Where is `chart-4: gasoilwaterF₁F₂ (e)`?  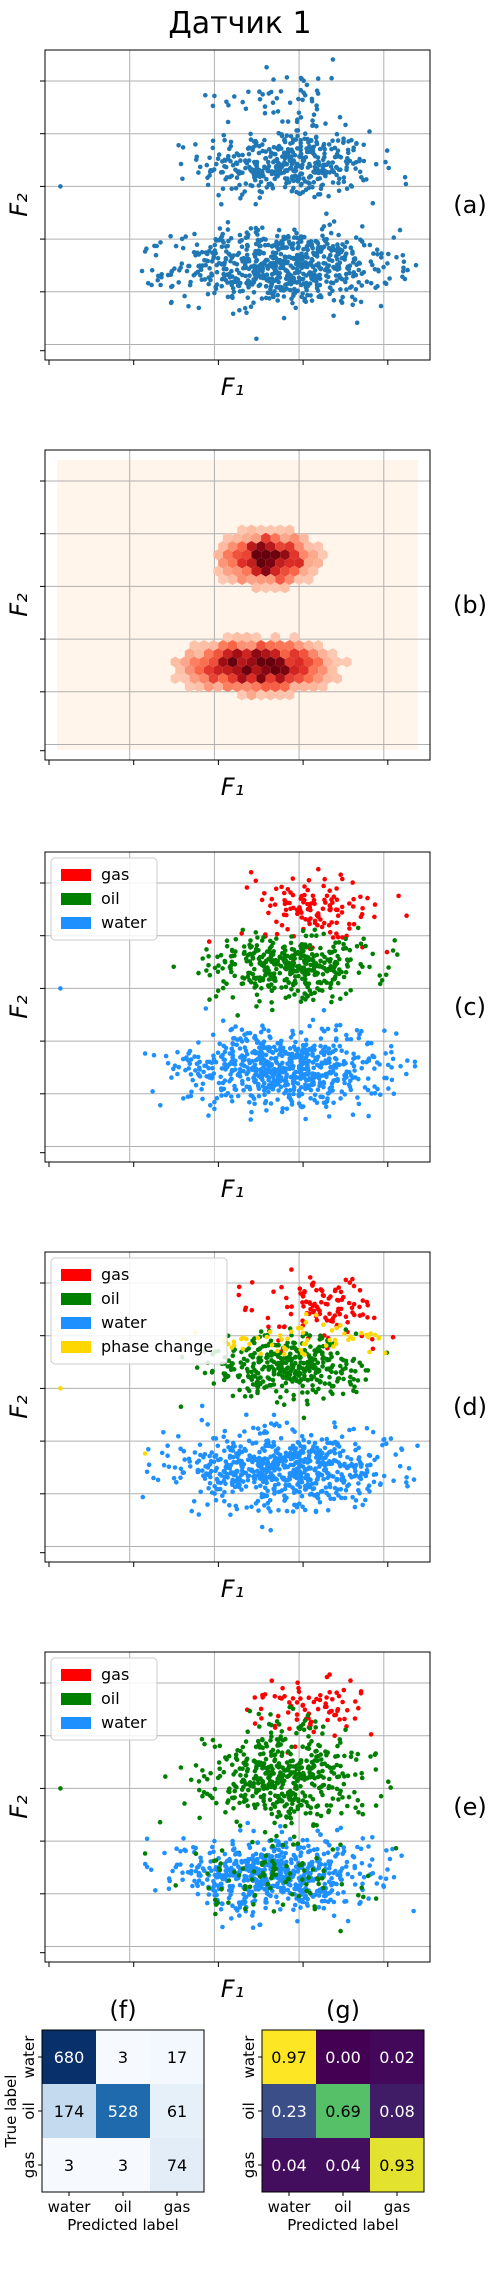
chart-4: gasoilwaterF₁F₂ (e) is located at coordinates (246, 1827).